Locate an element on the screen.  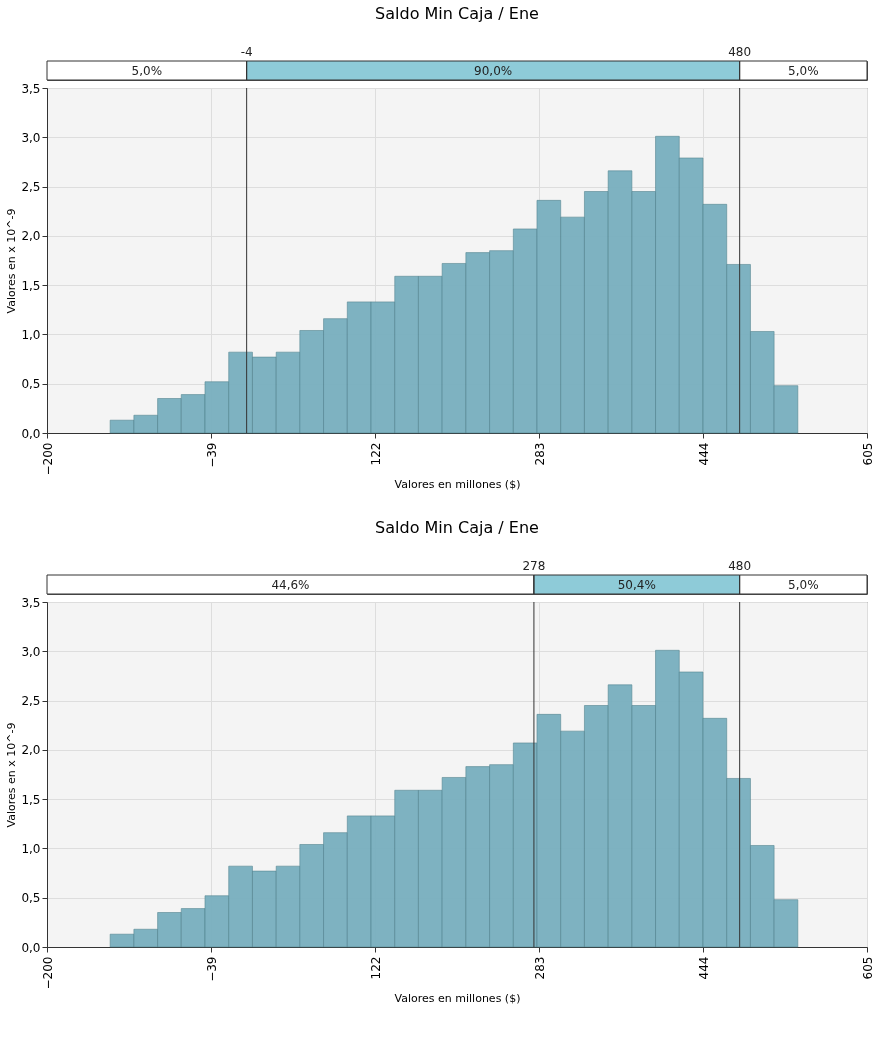
text: 50,4% is located at coordinates (636, 584).